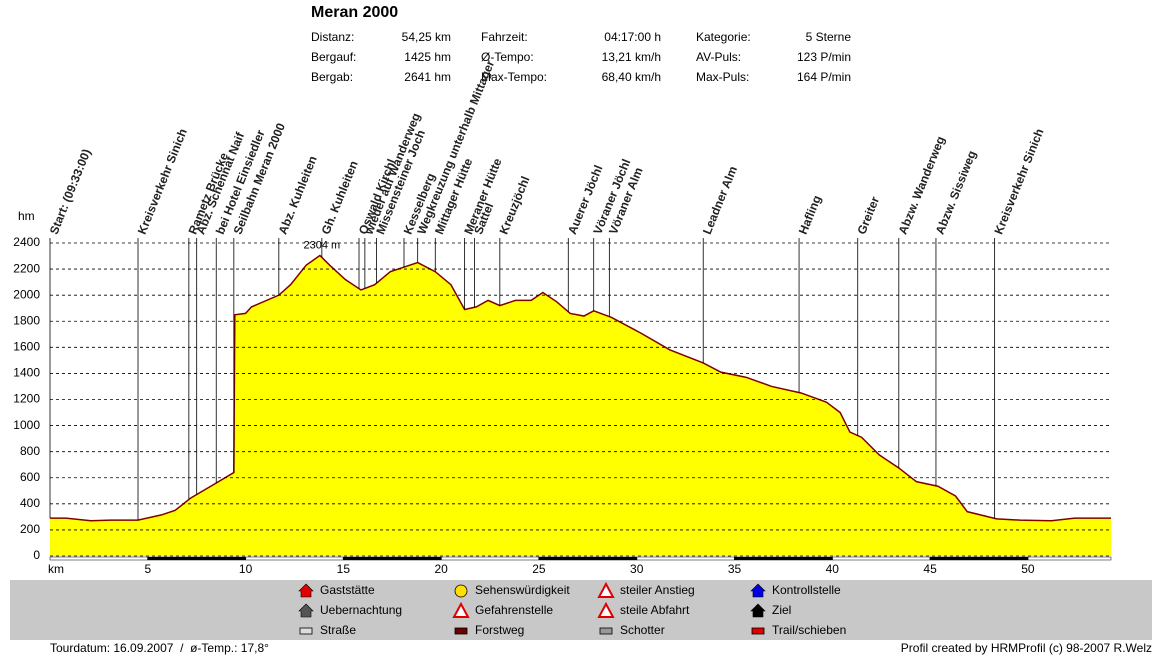 The height and width of the screenshot is (656, 1162). Describe the element at coordinates (26, 399) in the screenshot. I see `y-tick-label: 1200` at that location.